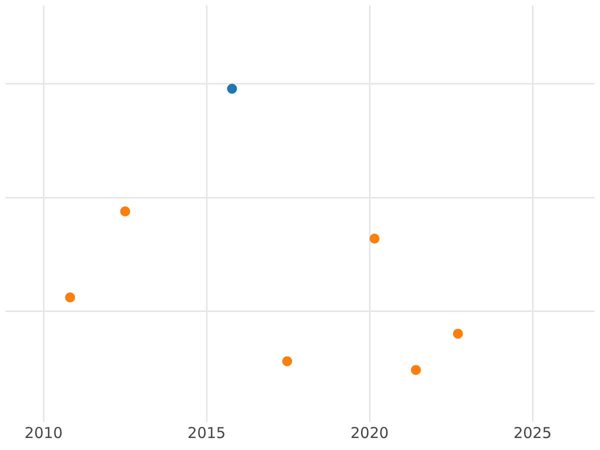  I want to click on x-tick-label: 2020, so click(369, 433).